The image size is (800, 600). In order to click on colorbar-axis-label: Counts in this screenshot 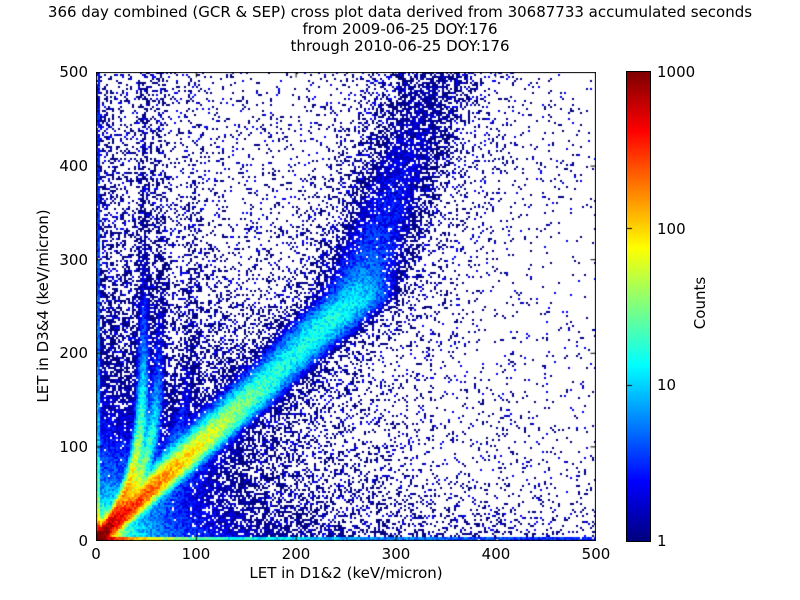, I will do `click(700, 303)`.